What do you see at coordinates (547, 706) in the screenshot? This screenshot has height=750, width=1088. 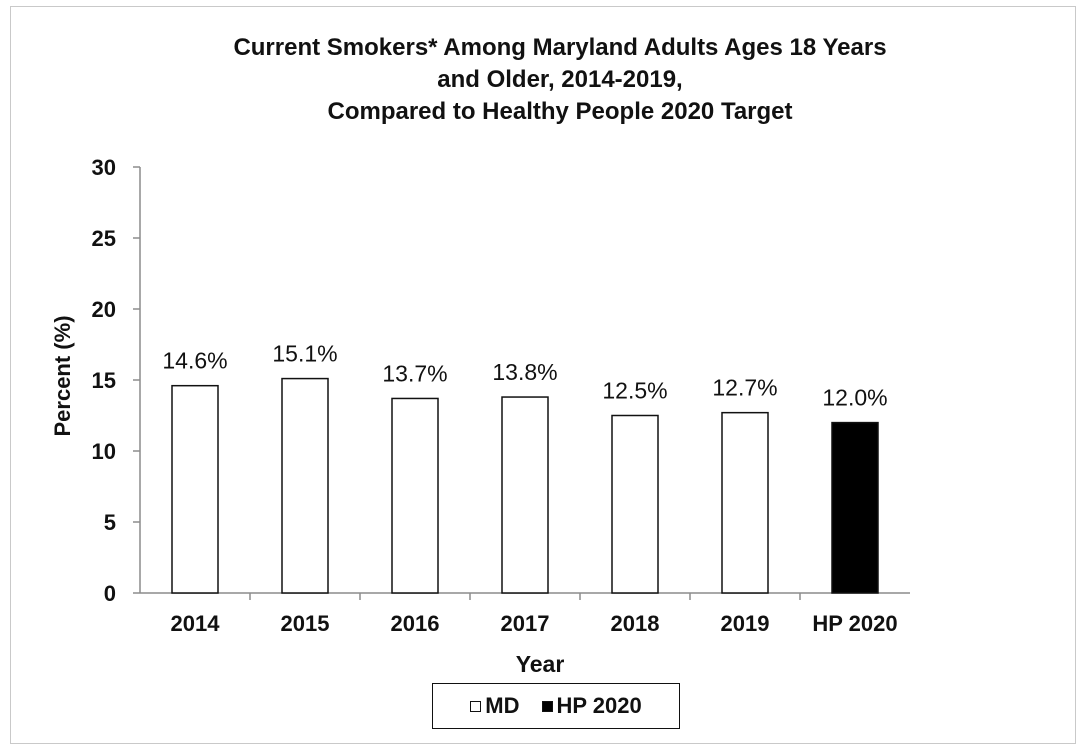 I see `legend-swatch-hp2020` at bounding box center [547, 706].